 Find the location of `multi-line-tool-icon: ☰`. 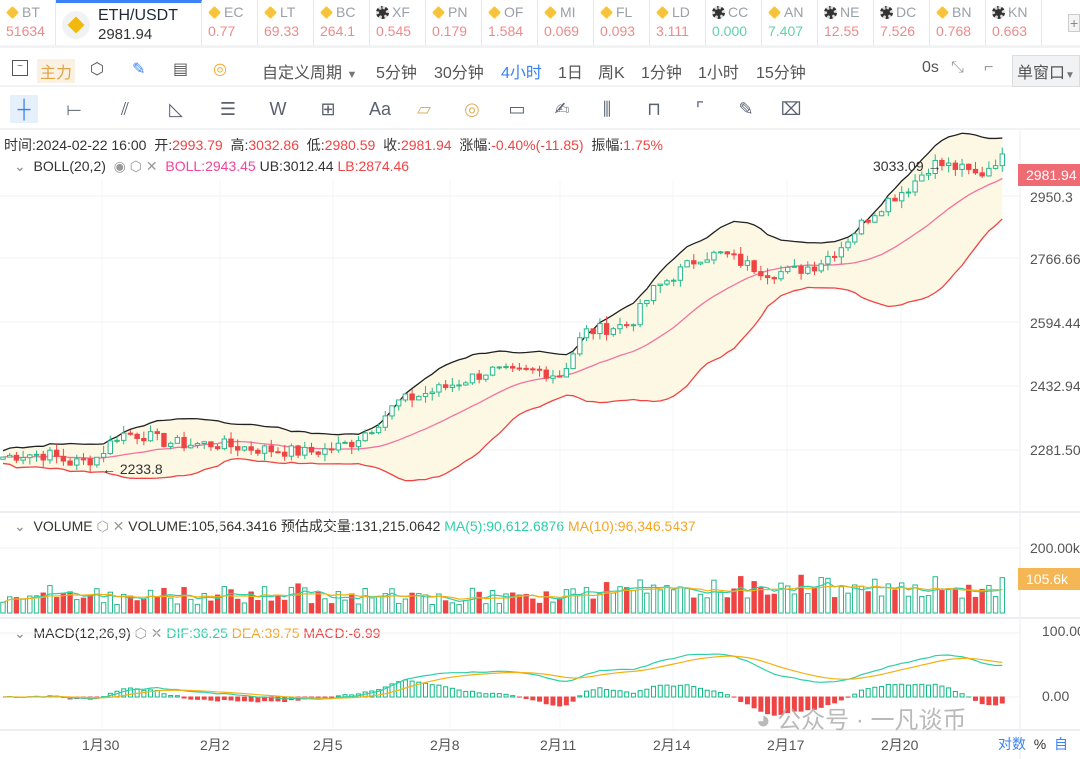

multi-line-tool-icon: ☰ is located at coordinates (228, 109).